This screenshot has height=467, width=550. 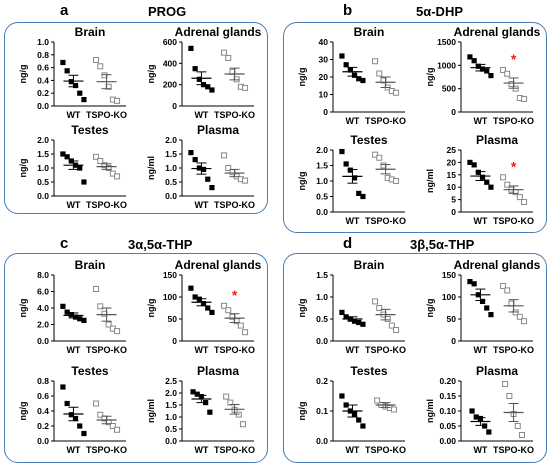 I want to click on y-tick-label: 0.10, so click(x=447, y=411).